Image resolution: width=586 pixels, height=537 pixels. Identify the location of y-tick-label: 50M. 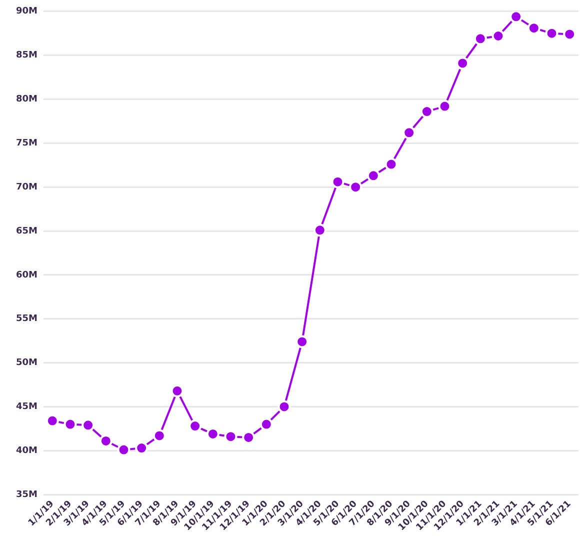
(27, 363).